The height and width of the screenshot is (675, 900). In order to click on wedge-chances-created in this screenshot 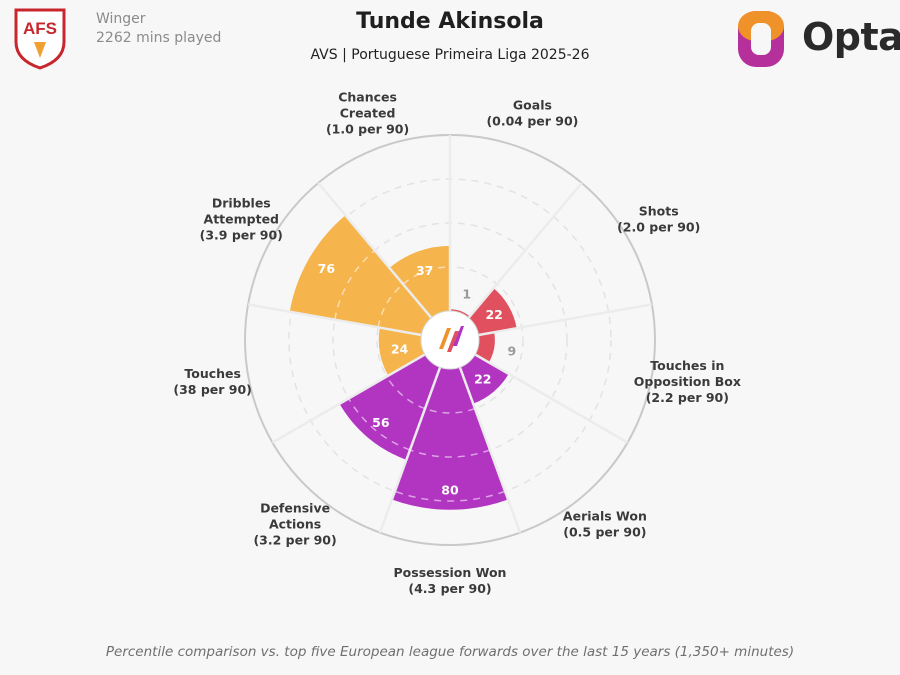, I will do `click(419, 281)`.